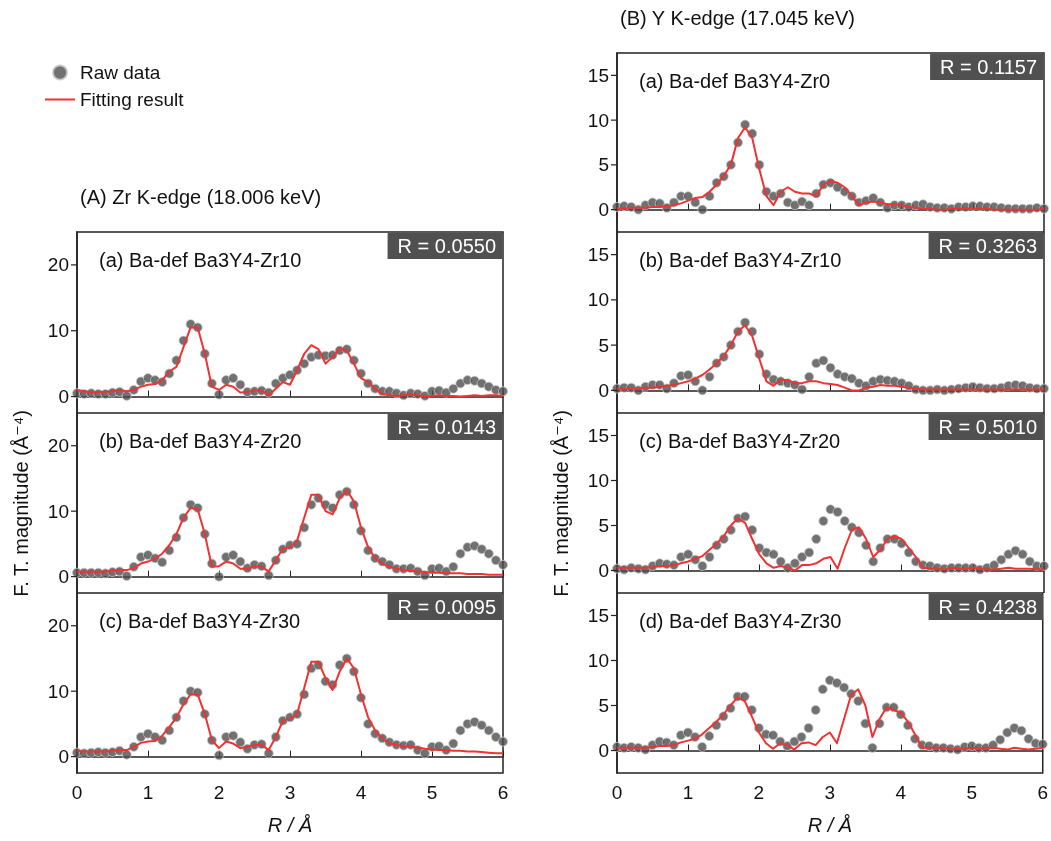 Image resolution: width=1051 pixels, height=841 pixels. Describe the element at coordinates (988, 427) in the screenshot. I see `annotation: R = 0.5010` at that location.